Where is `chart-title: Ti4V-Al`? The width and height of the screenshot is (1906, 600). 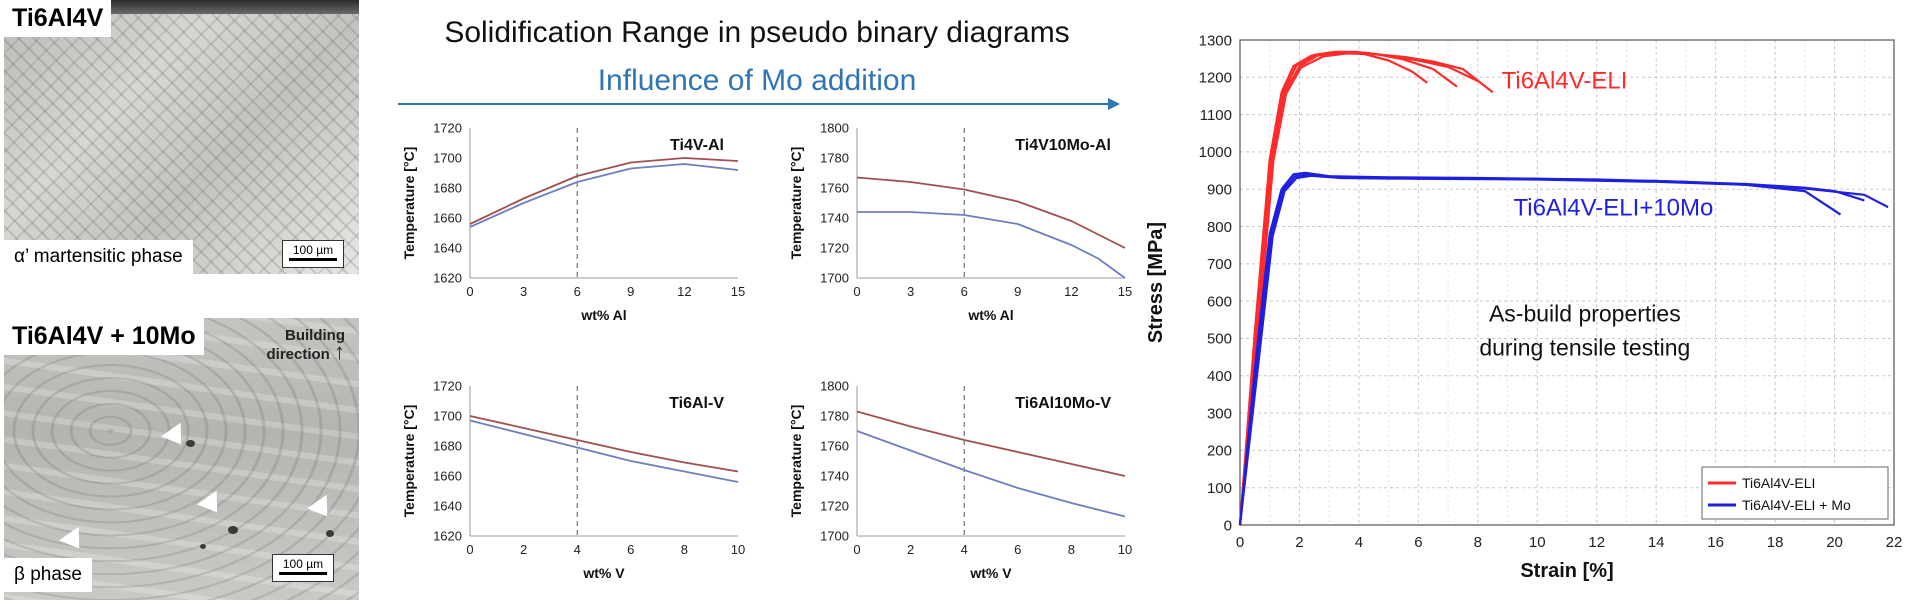 chart-title: Ti4V-Al is located at coordinates (697, 145).